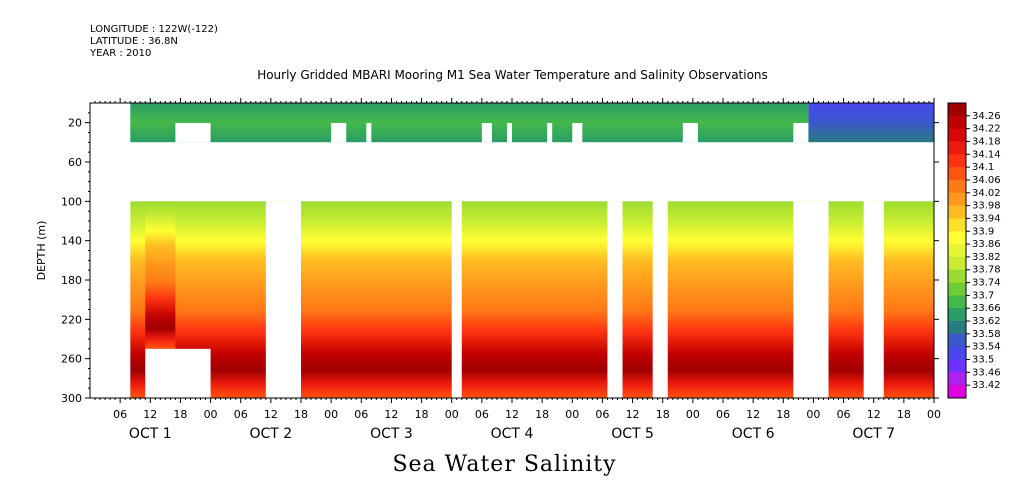 The height and width of the screenshot is (504, 1009). What do you see at coordinates (983, 360) in the screenshot?
I see `colorbar-label: 33.5` at bounding box center [983, 360].